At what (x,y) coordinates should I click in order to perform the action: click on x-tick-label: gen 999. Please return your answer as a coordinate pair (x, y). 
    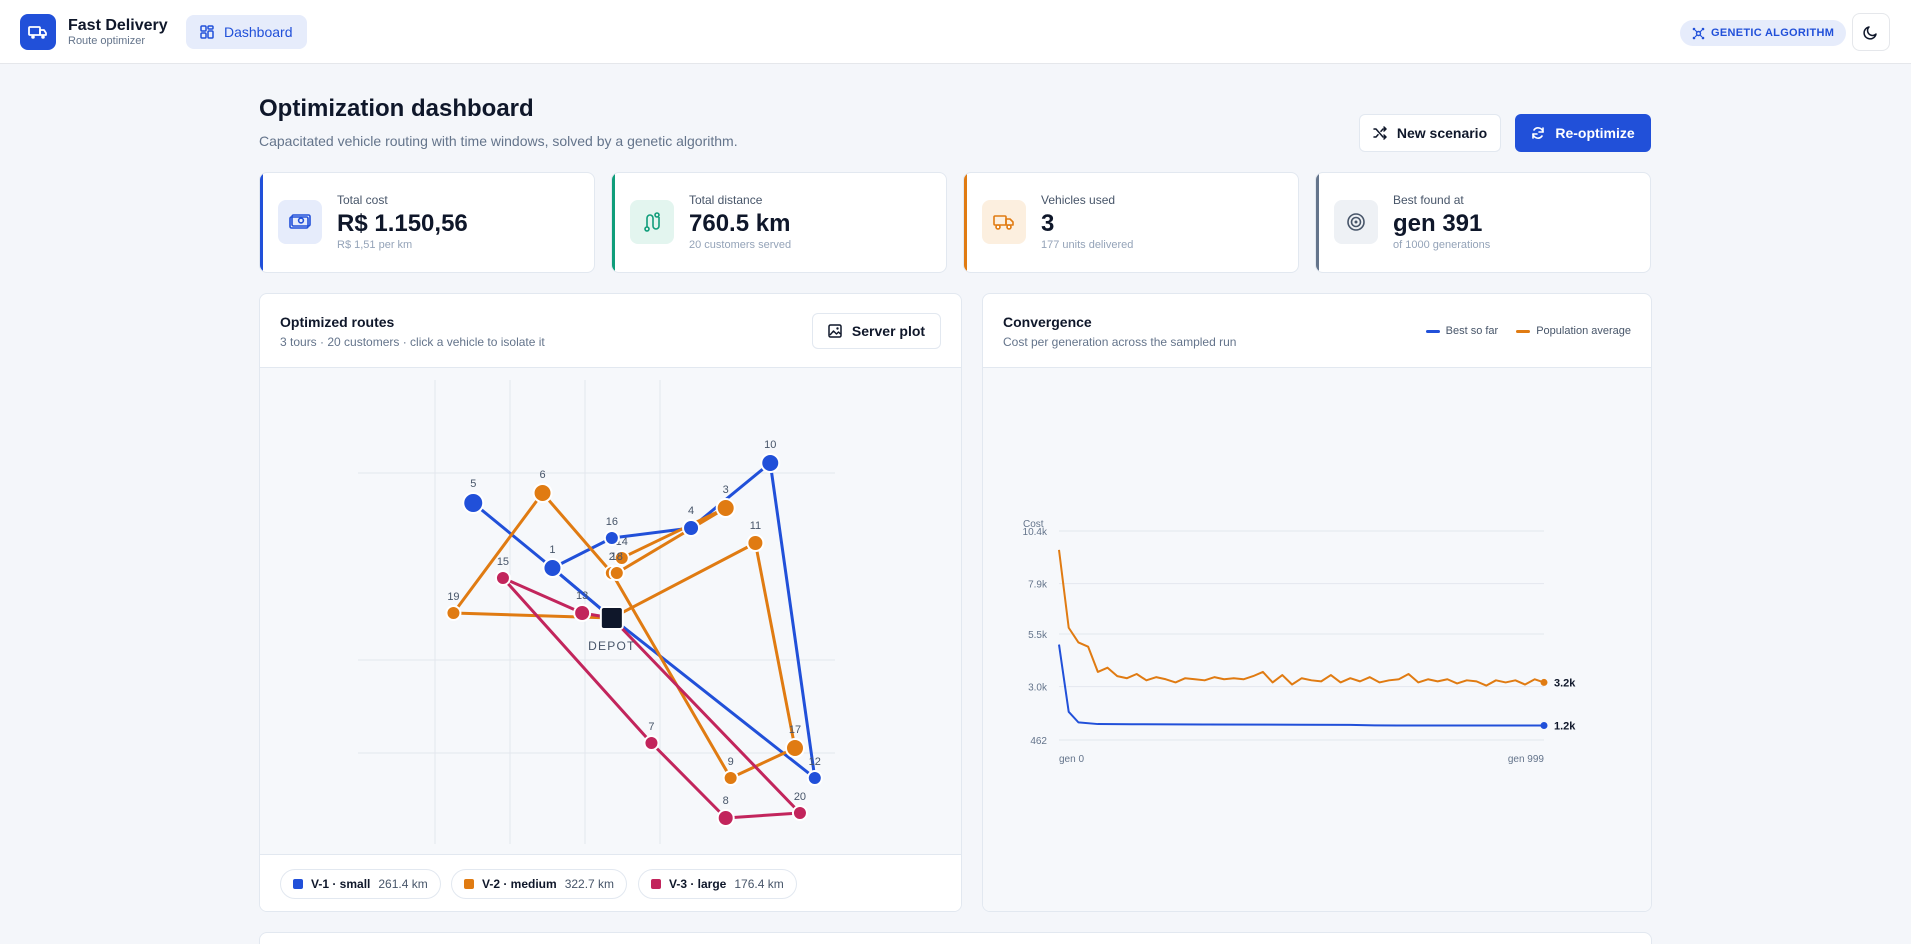
    Looking at the image, I should click on (1526, 759).